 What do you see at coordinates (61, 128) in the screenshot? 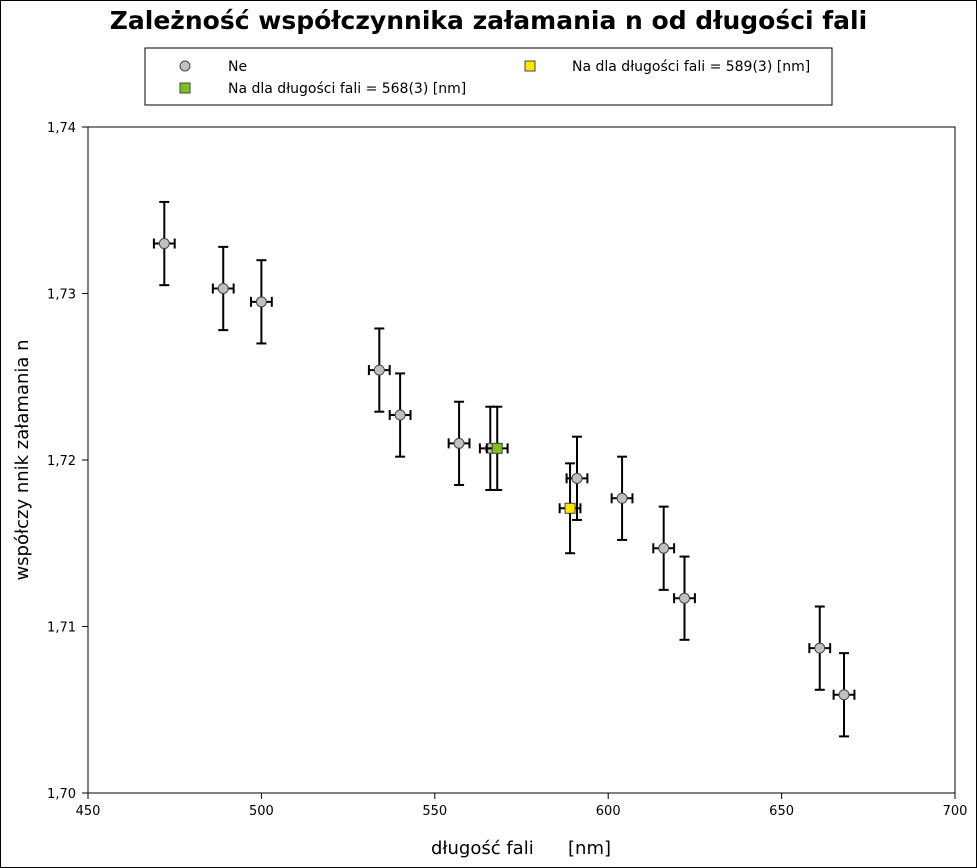
I see `y-tick-label: 1,74` at bounding box center [61, 128].